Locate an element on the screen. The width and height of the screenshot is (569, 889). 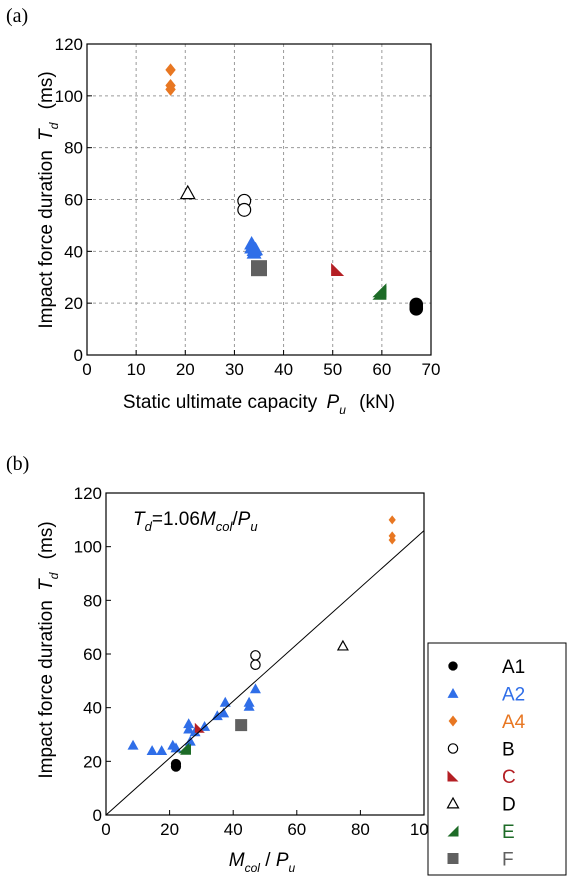
panel-b-ylabel: Impact force duration Td (ms) is located at coordinates (49, 649).